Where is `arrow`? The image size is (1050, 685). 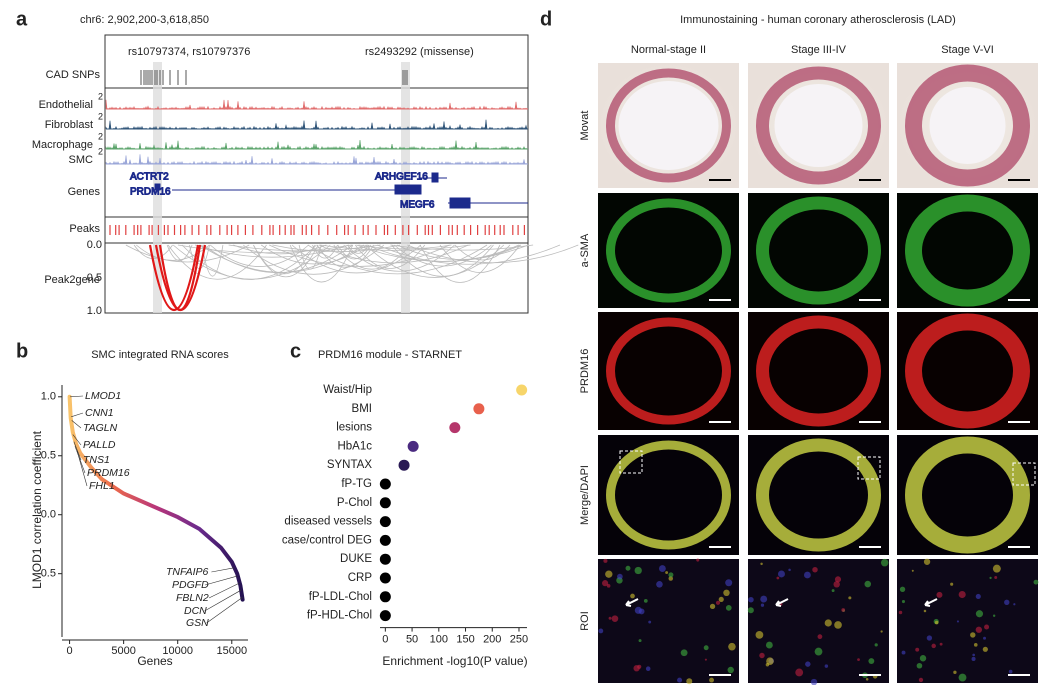
arrow is located at coordinates (782, 602).